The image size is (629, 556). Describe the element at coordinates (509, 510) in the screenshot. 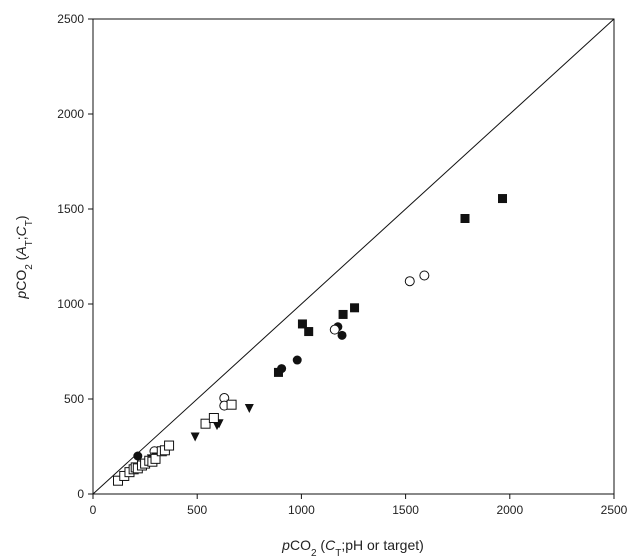

I see `x-tick-label: 2000` at that location.